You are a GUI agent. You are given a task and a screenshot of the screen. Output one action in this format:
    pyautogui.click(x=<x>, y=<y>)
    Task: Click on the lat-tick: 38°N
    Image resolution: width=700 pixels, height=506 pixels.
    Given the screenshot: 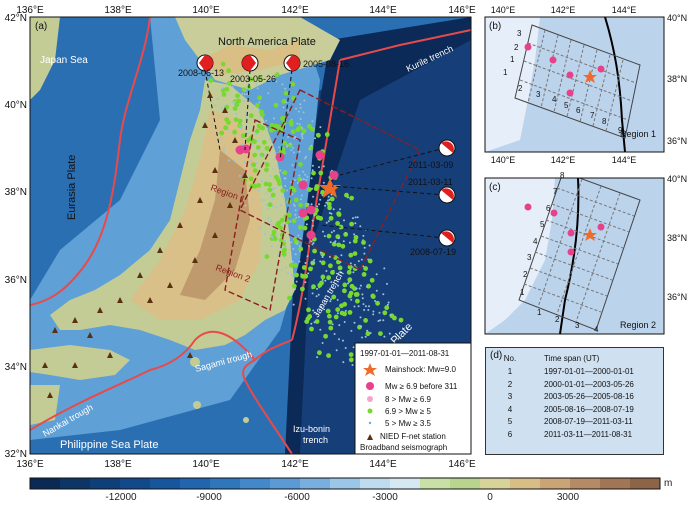 What is the action you would take?
    pyautogui.click(x=16, y=192)
    